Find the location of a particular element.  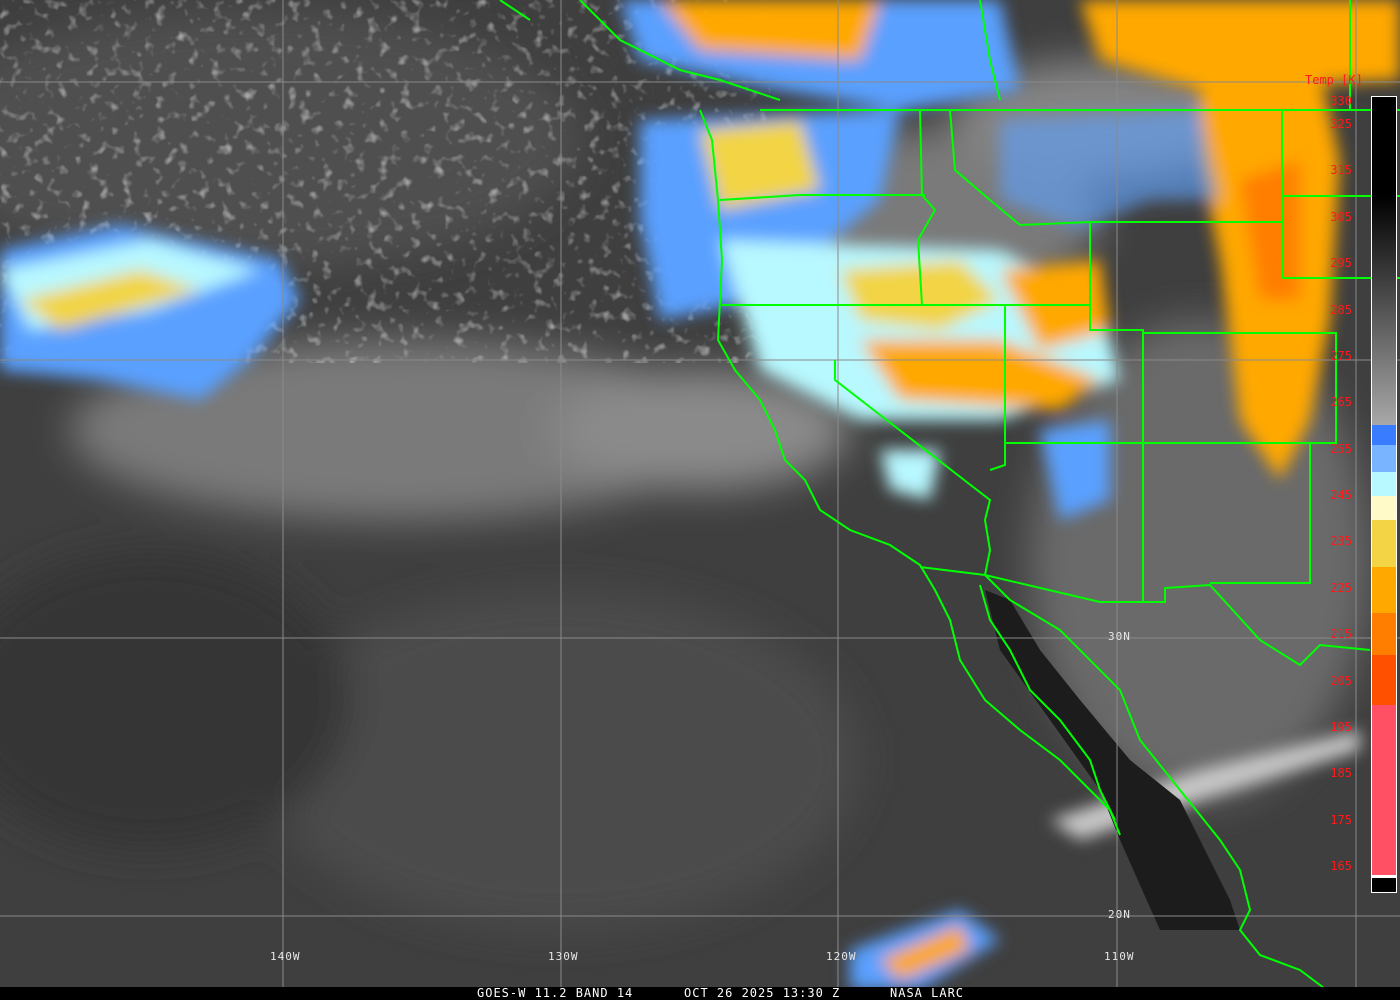

colorbar-label: 285 is located at coordinates (1341, 310).